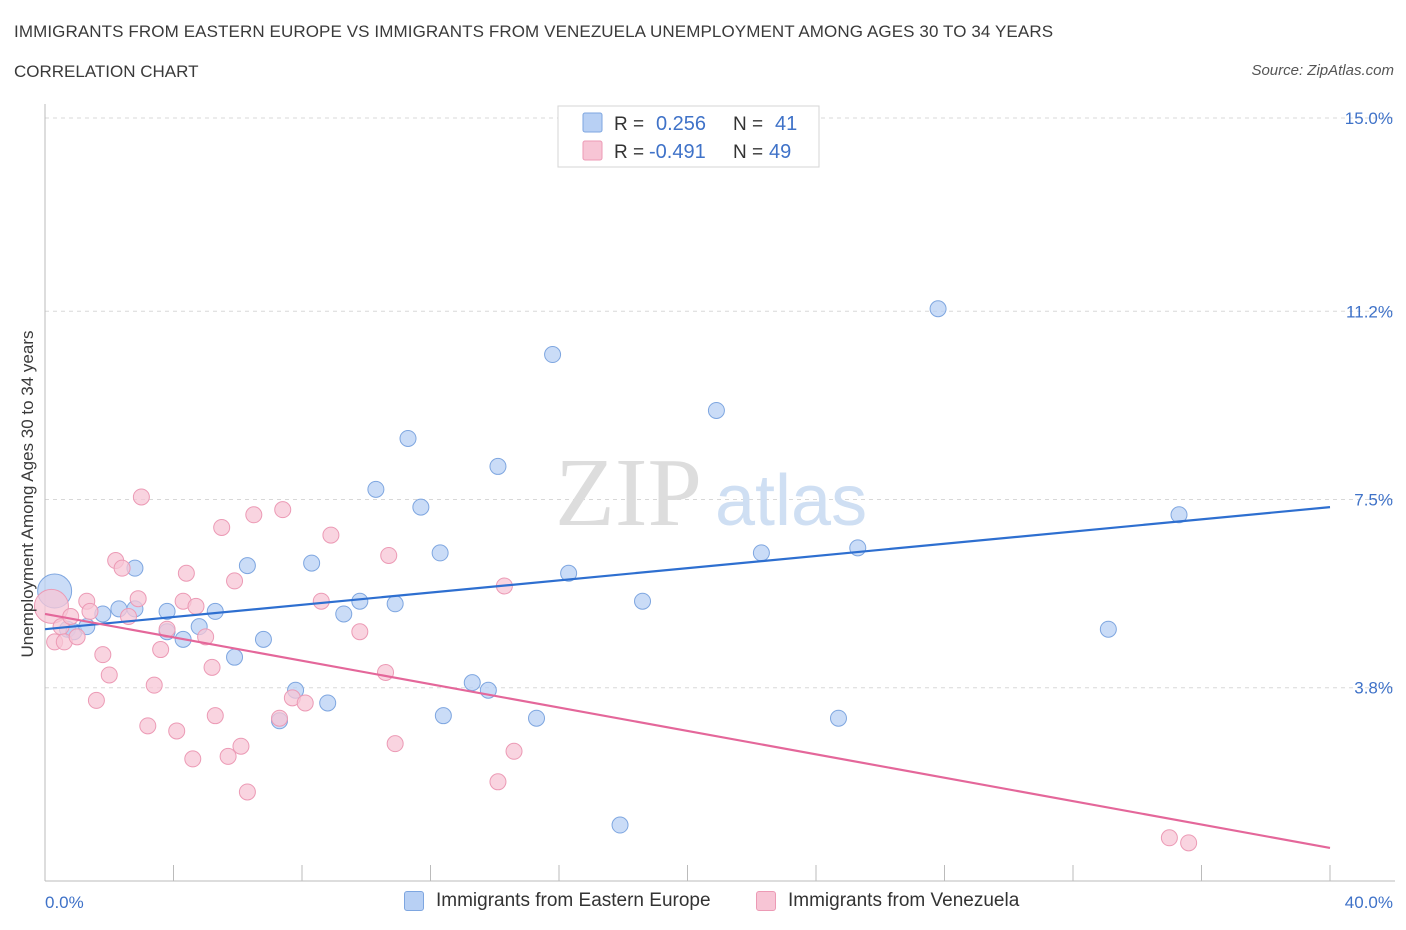 The height and width of the screenshot is (930, 1406). I want to click on legend-swatch-blue, so click(592, 122).